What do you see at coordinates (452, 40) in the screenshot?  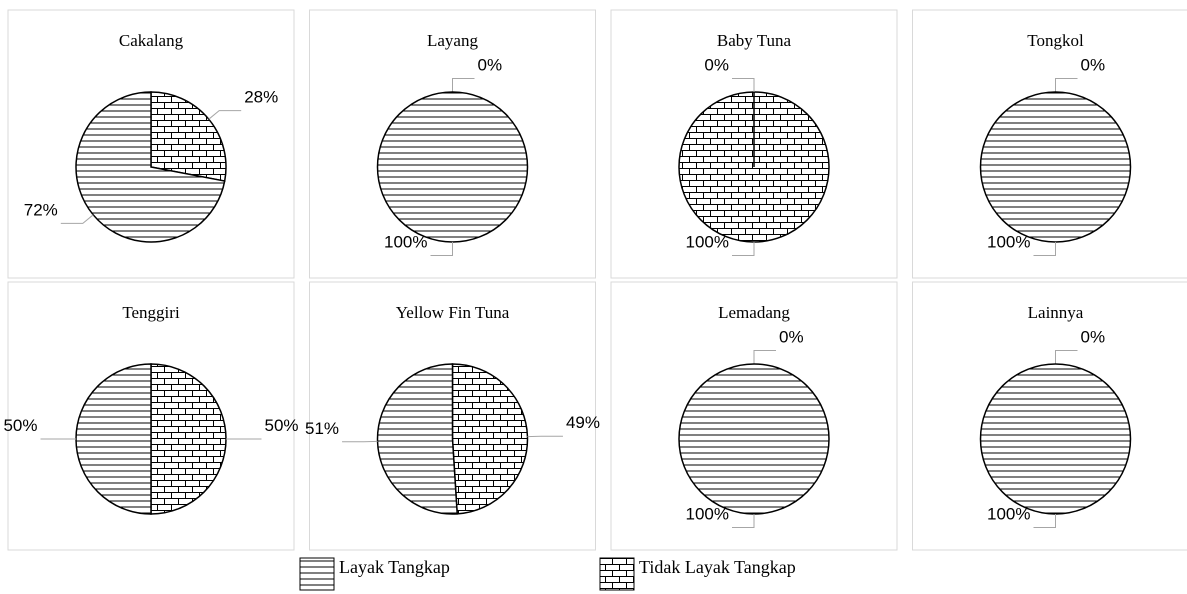 I see `chart-title: Layang` at bounding box center [452, 40].